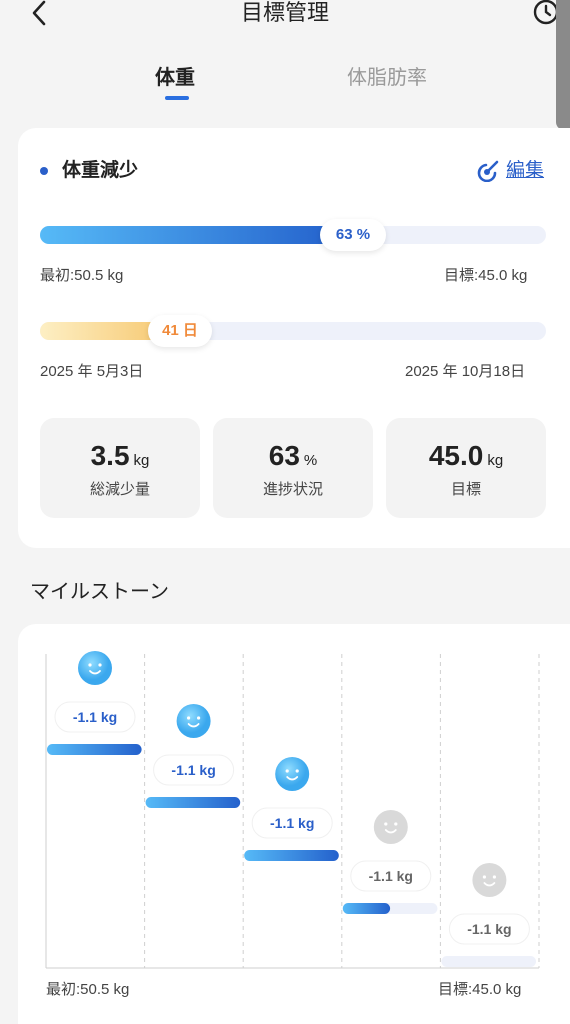 Image resolution: width=570 pixels, height=1024 pixels. I want to click on goal-title: 体重減少, so click(100, 170).